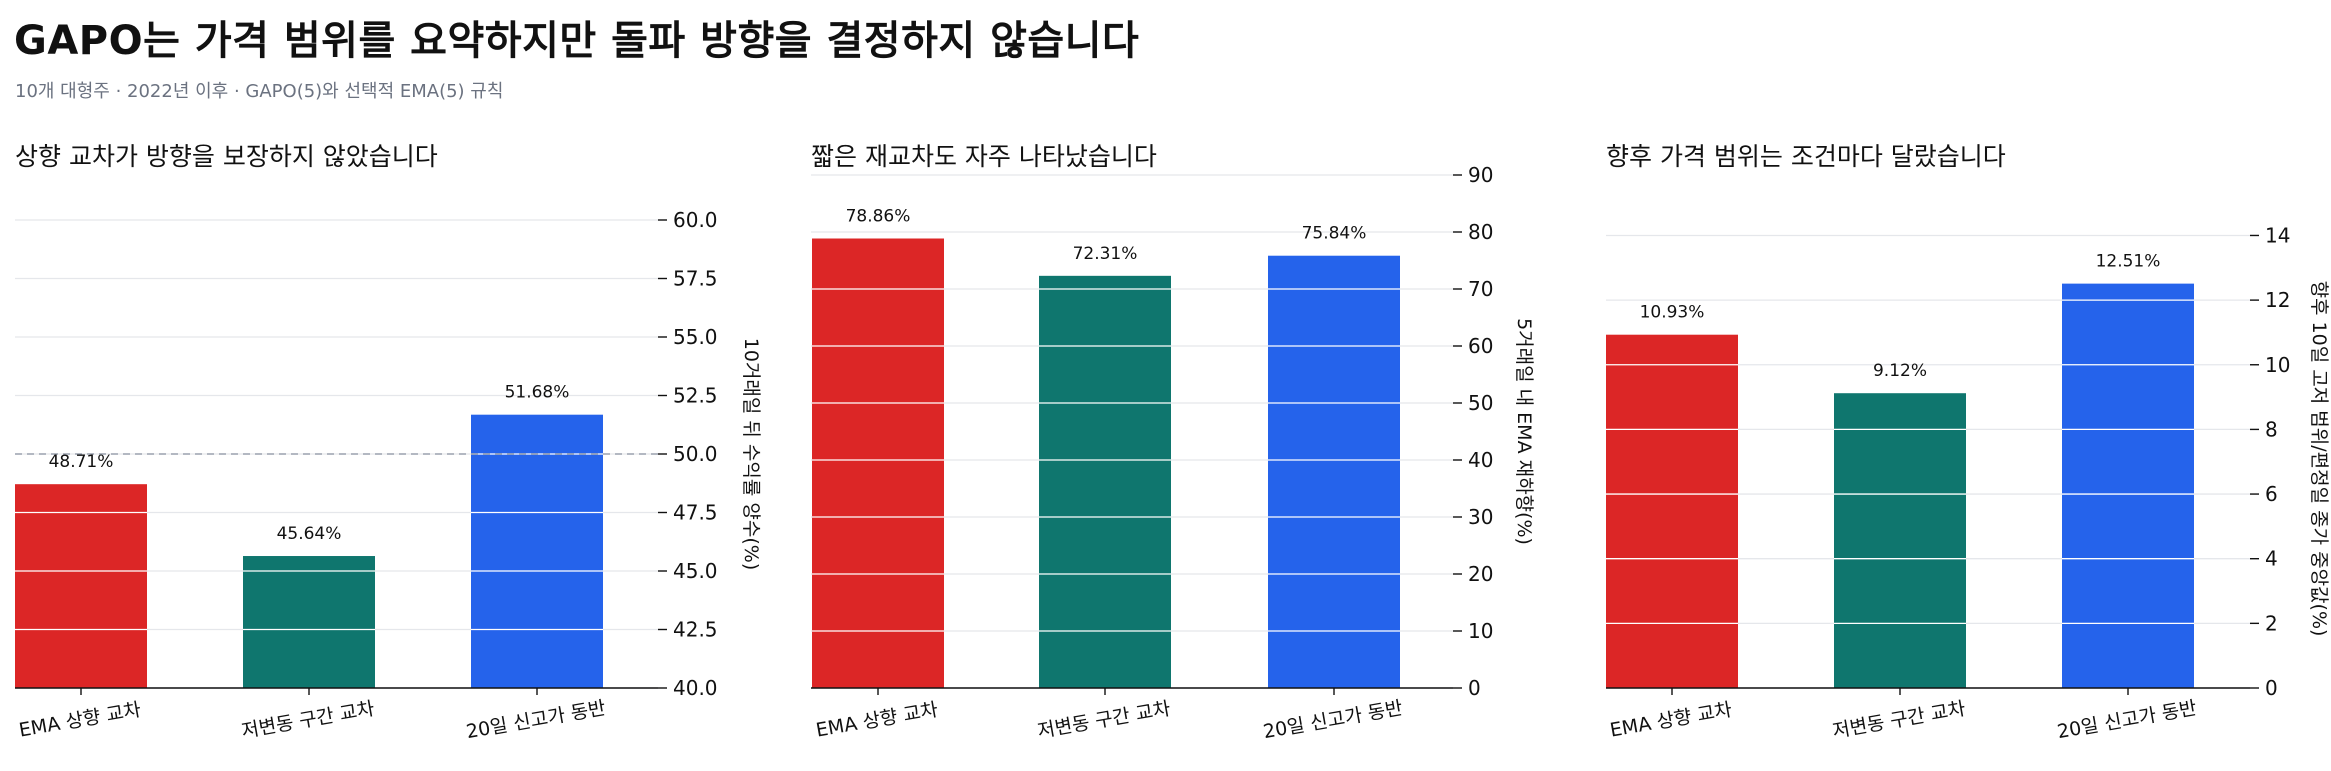  What do you see at coordinates (537, 393) in the screenshot?
I see `chart-1-value-label: 51.68%` at bounding box center [537, 393].